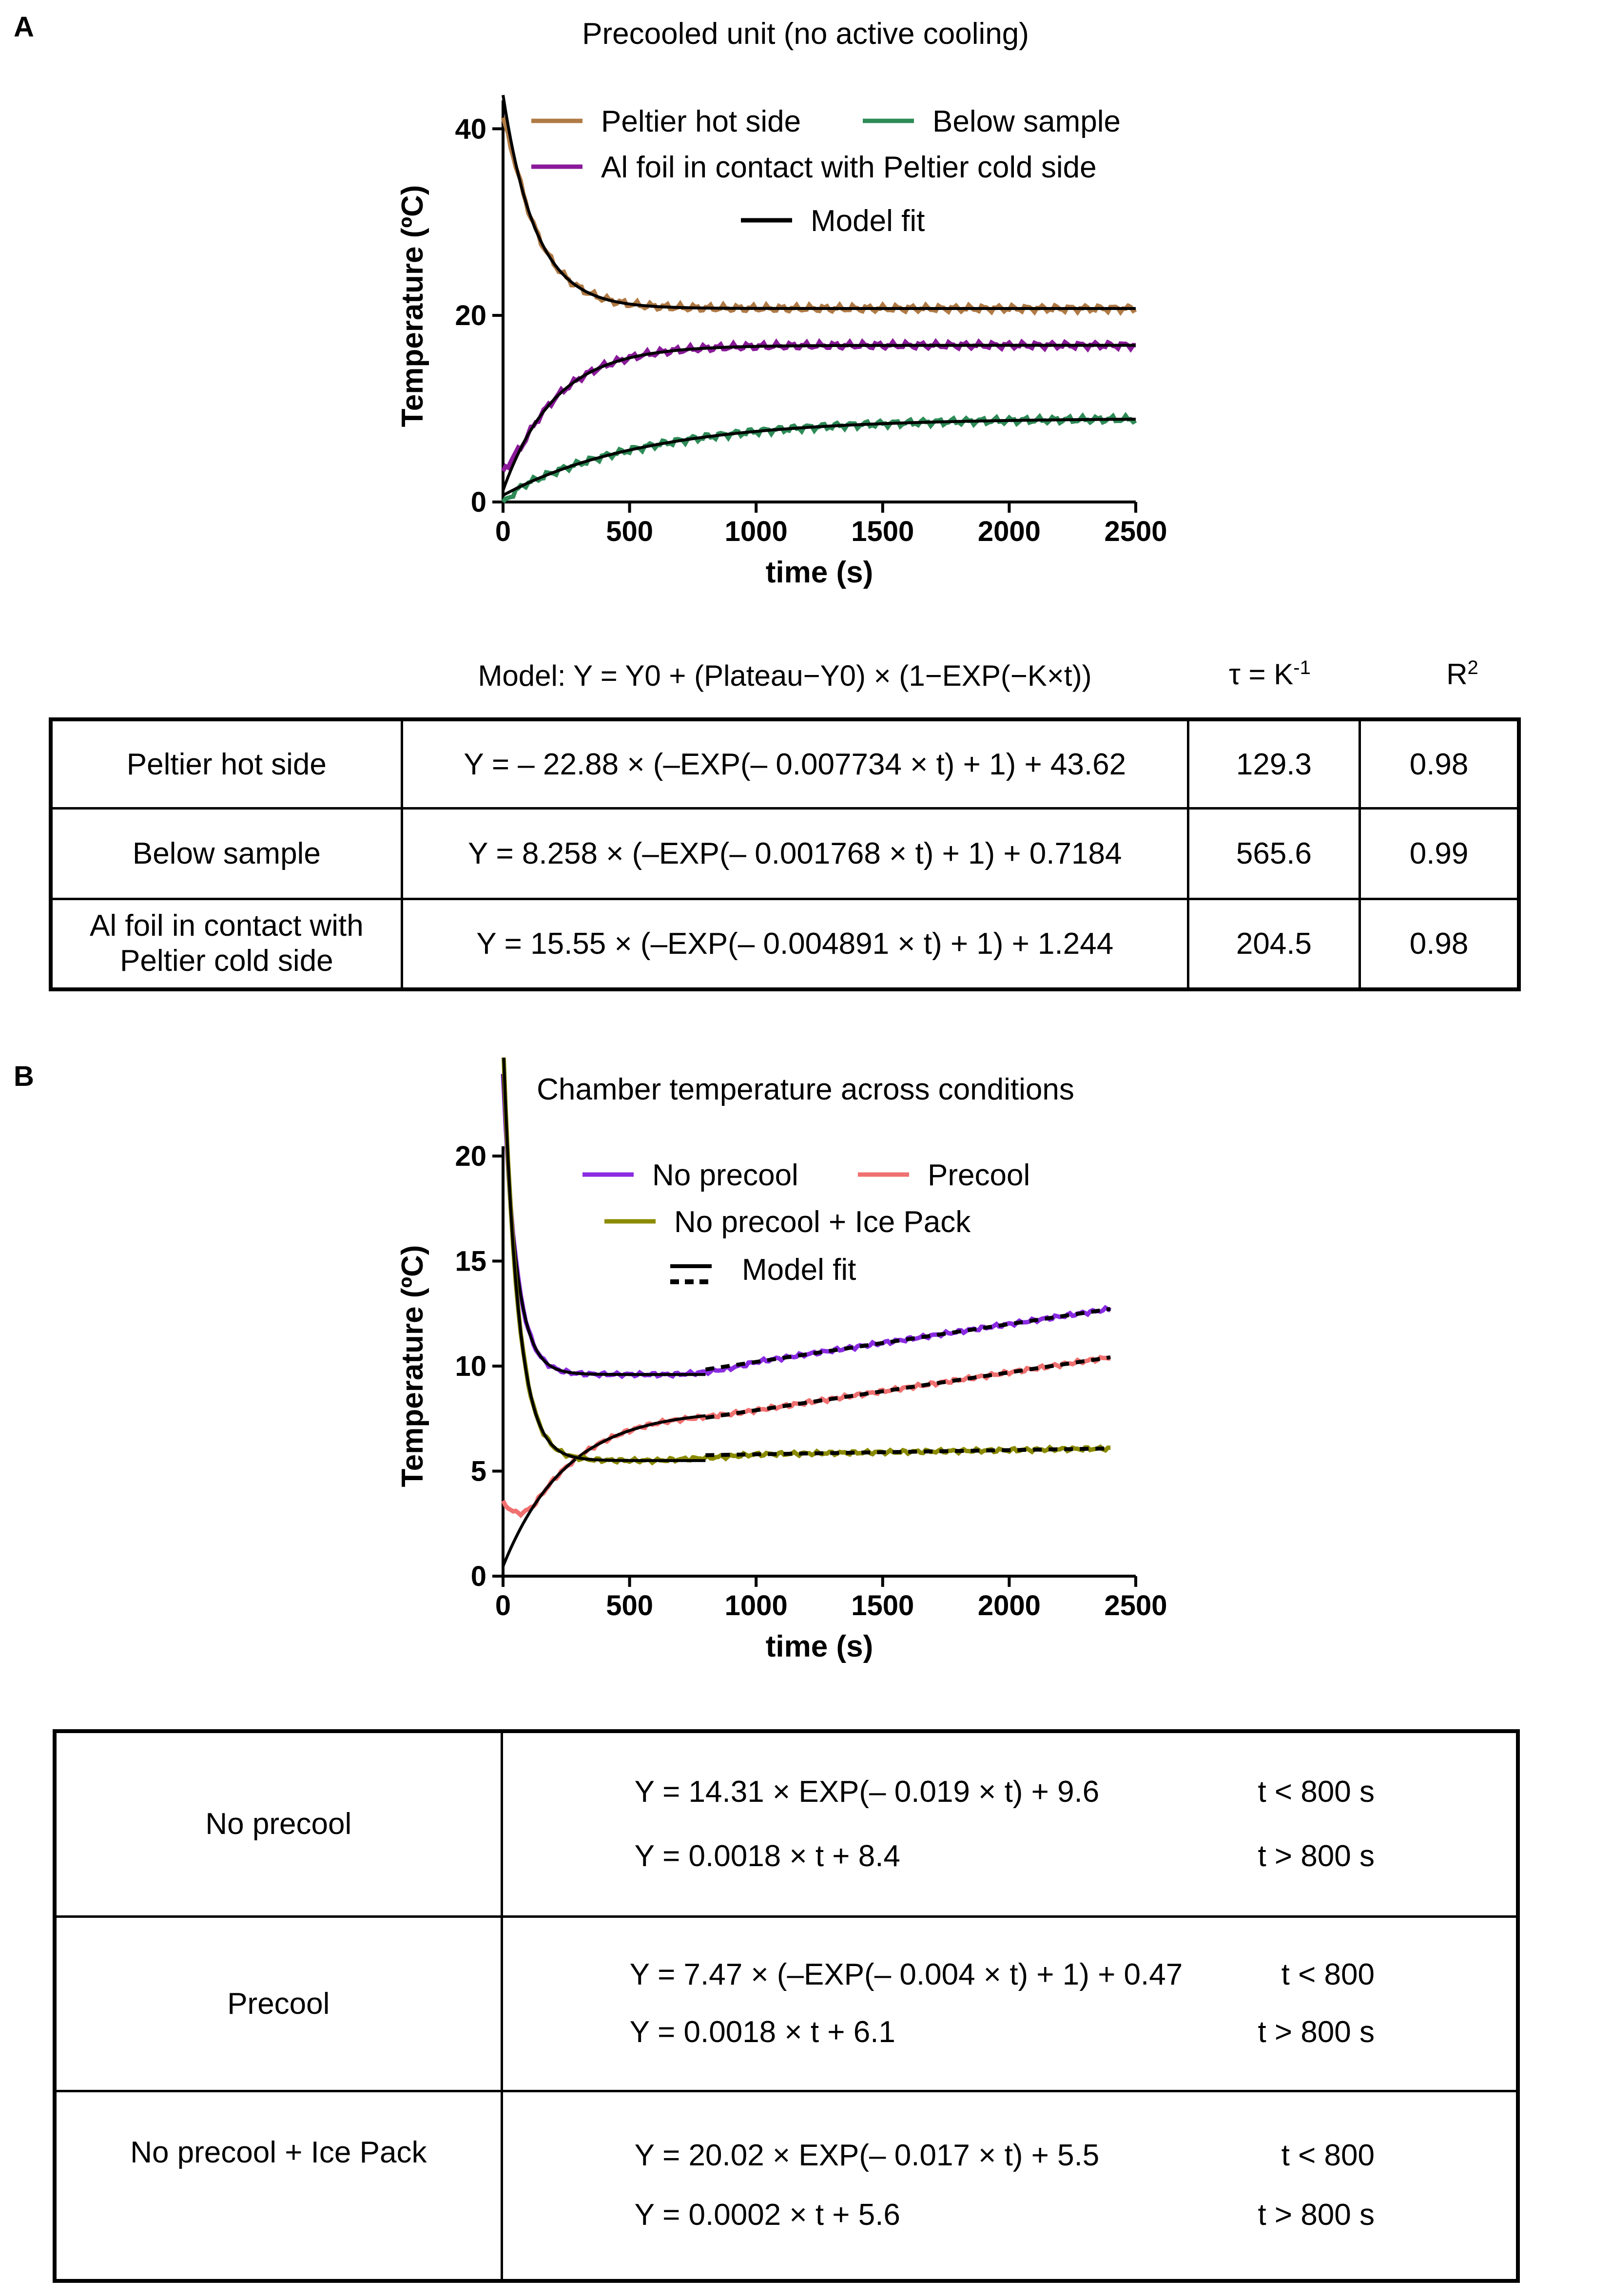 Image resolution: width=1611 pixels, height=2296 pixels. I want to click on equation-2: Y = 0.0018 × t + 6.1, so click(762, 2032).